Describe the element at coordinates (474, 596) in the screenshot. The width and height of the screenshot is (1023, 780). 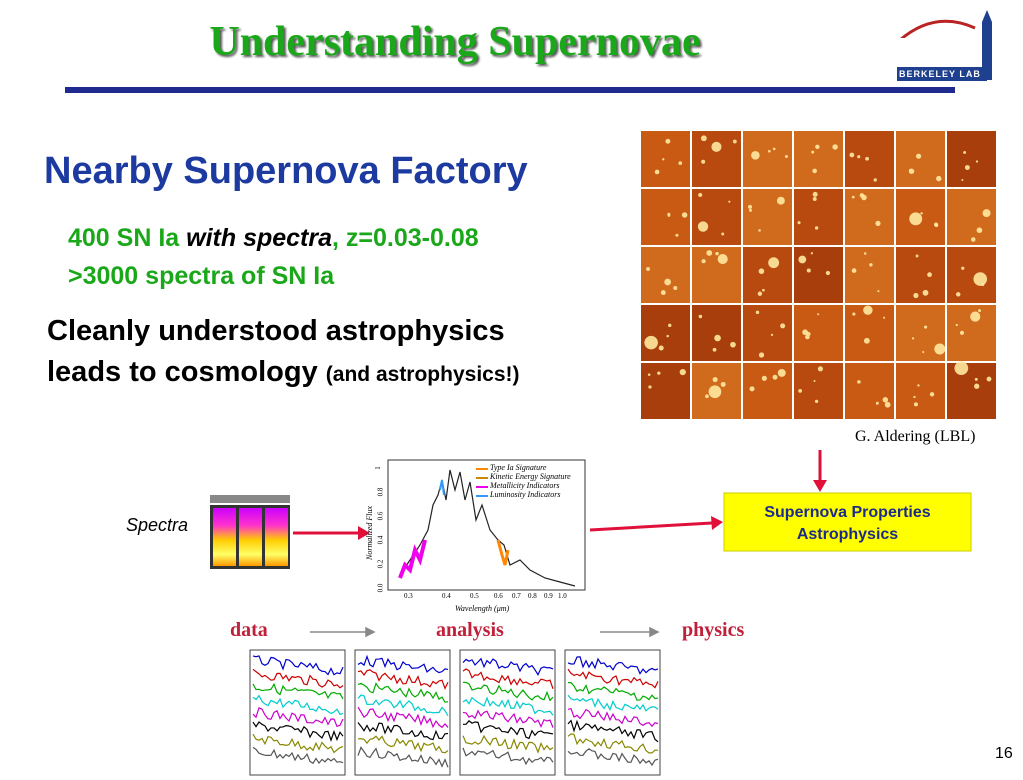
I see `x-tick-label: 0.5` at that location.